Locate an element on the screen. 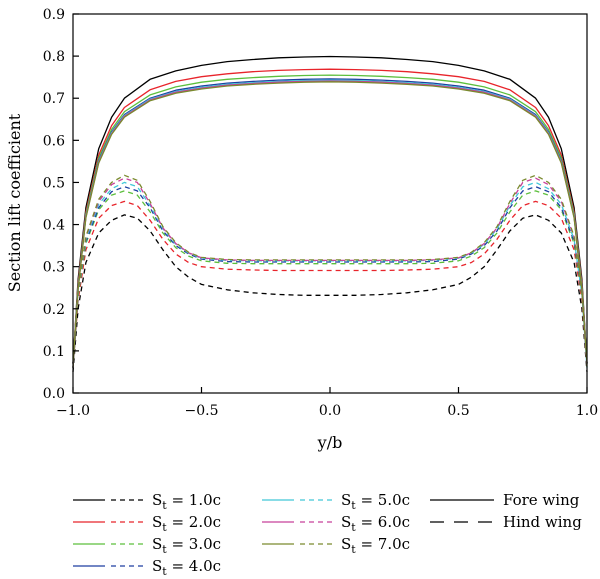  legend-label: St = 4.0c is located at coordinates (186, 567).